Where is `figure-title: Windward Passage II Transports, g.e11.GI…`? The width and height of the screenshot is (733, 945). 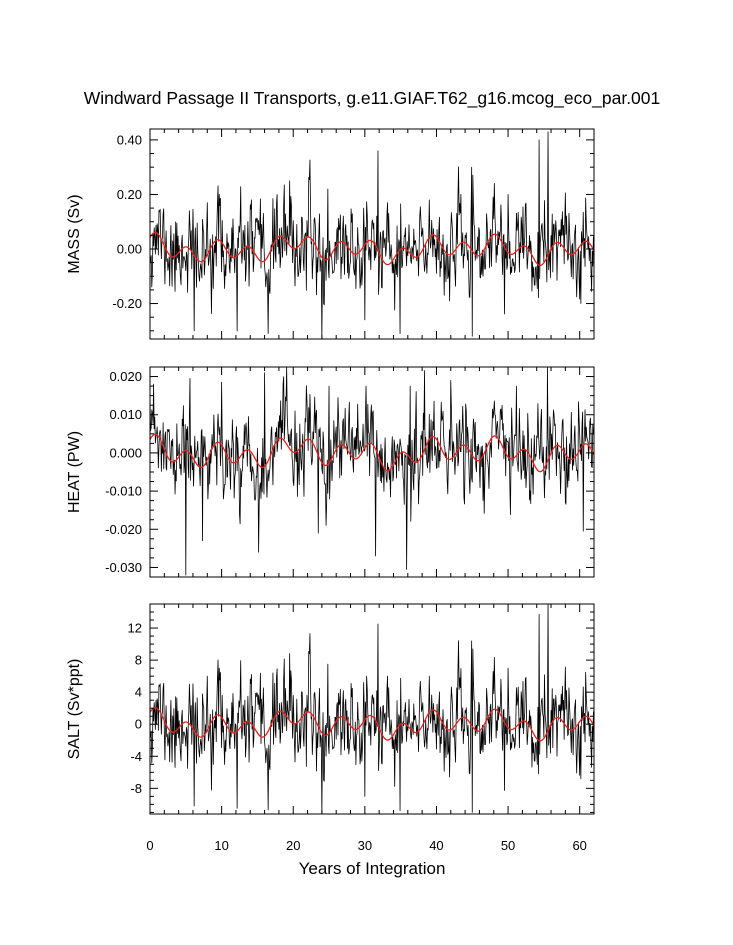
figure-title: Windward Passage II Transports, g.e11.GI… is located at coordinates (372, 98).